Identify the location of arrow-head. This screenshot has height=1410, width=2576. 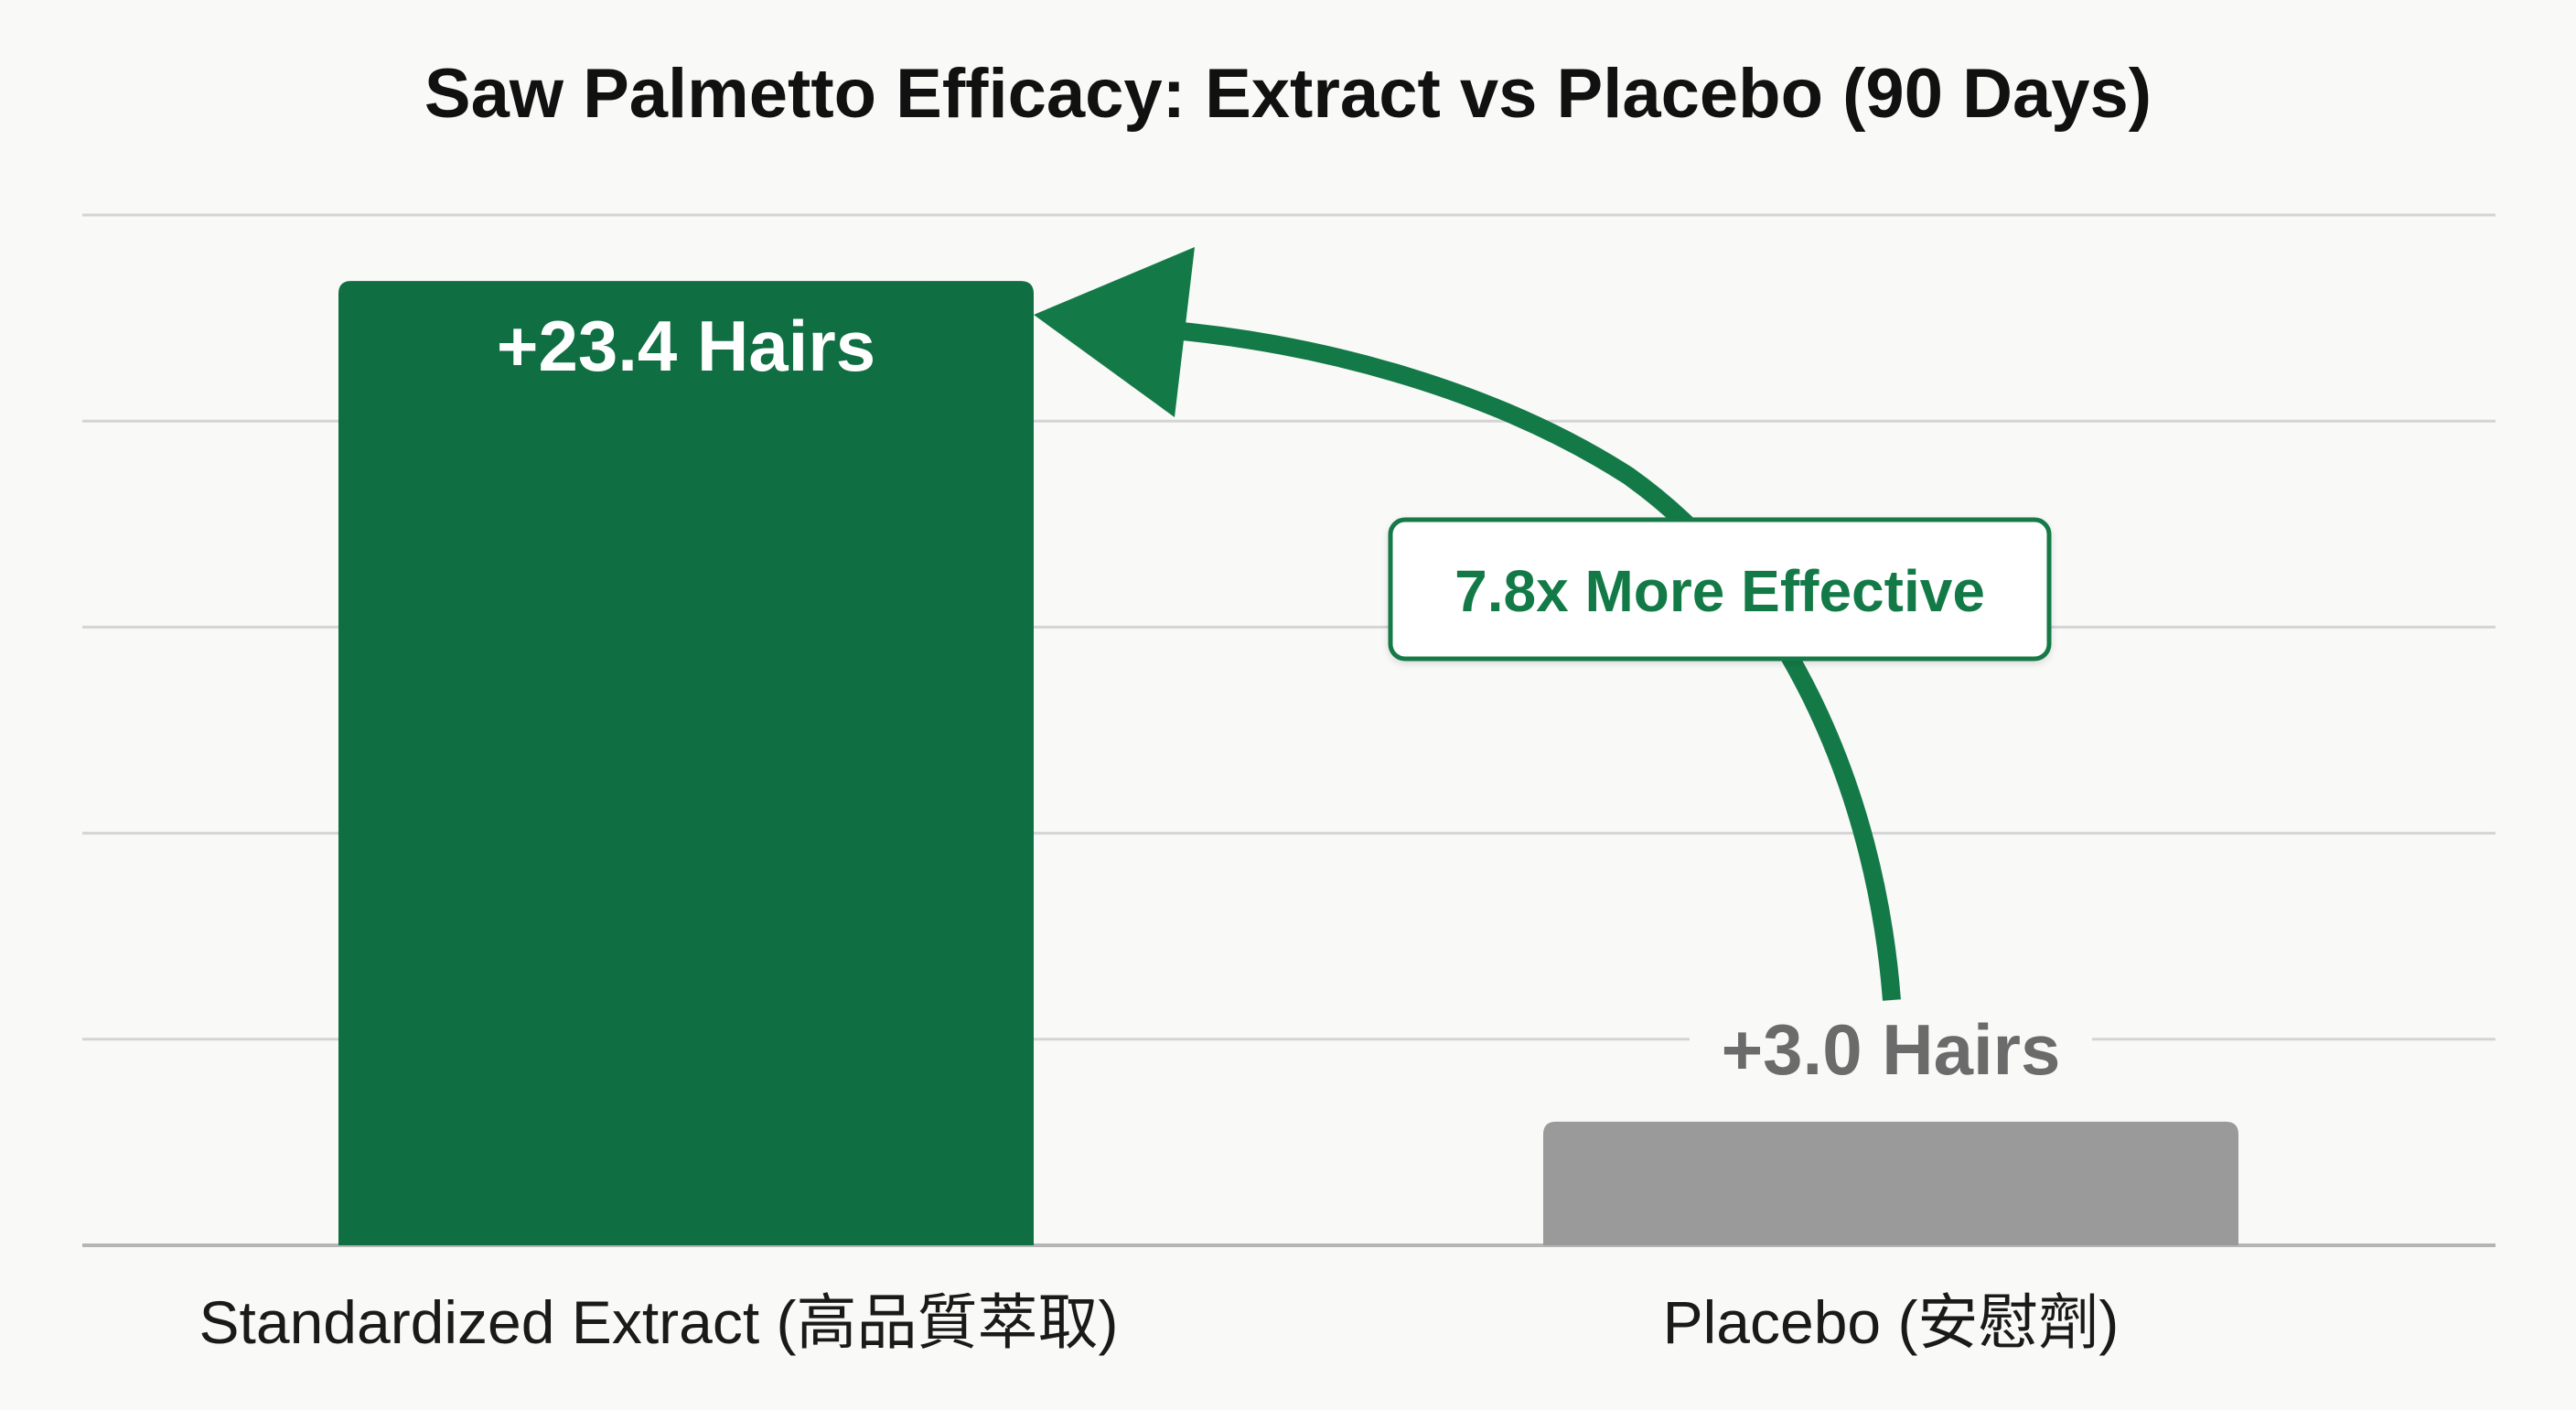
(1114, 332).